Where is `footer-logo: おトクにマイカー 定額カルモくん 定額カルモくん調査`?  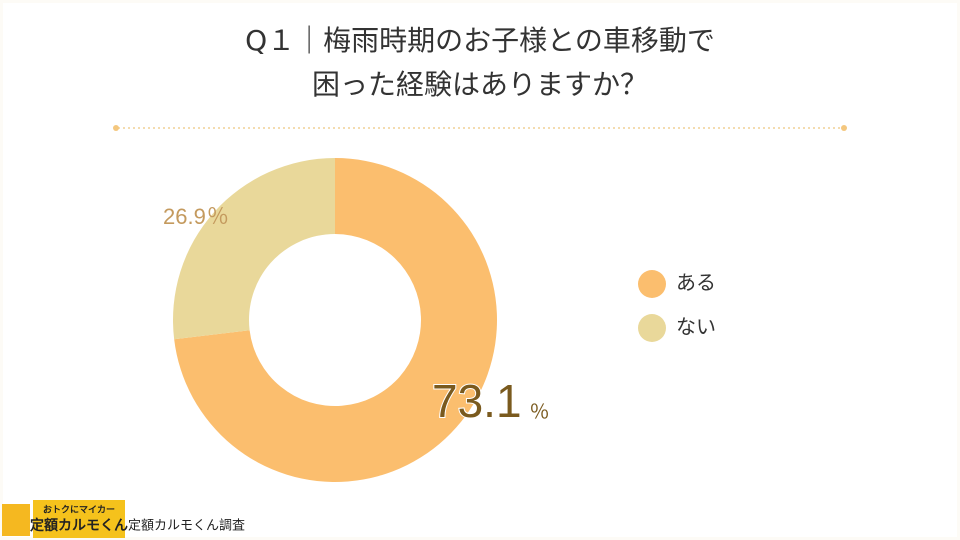 footer-logo: おトクにマイカー 定額カルモくん 定額カルモくん調査 is located at coordinates (123, 519).